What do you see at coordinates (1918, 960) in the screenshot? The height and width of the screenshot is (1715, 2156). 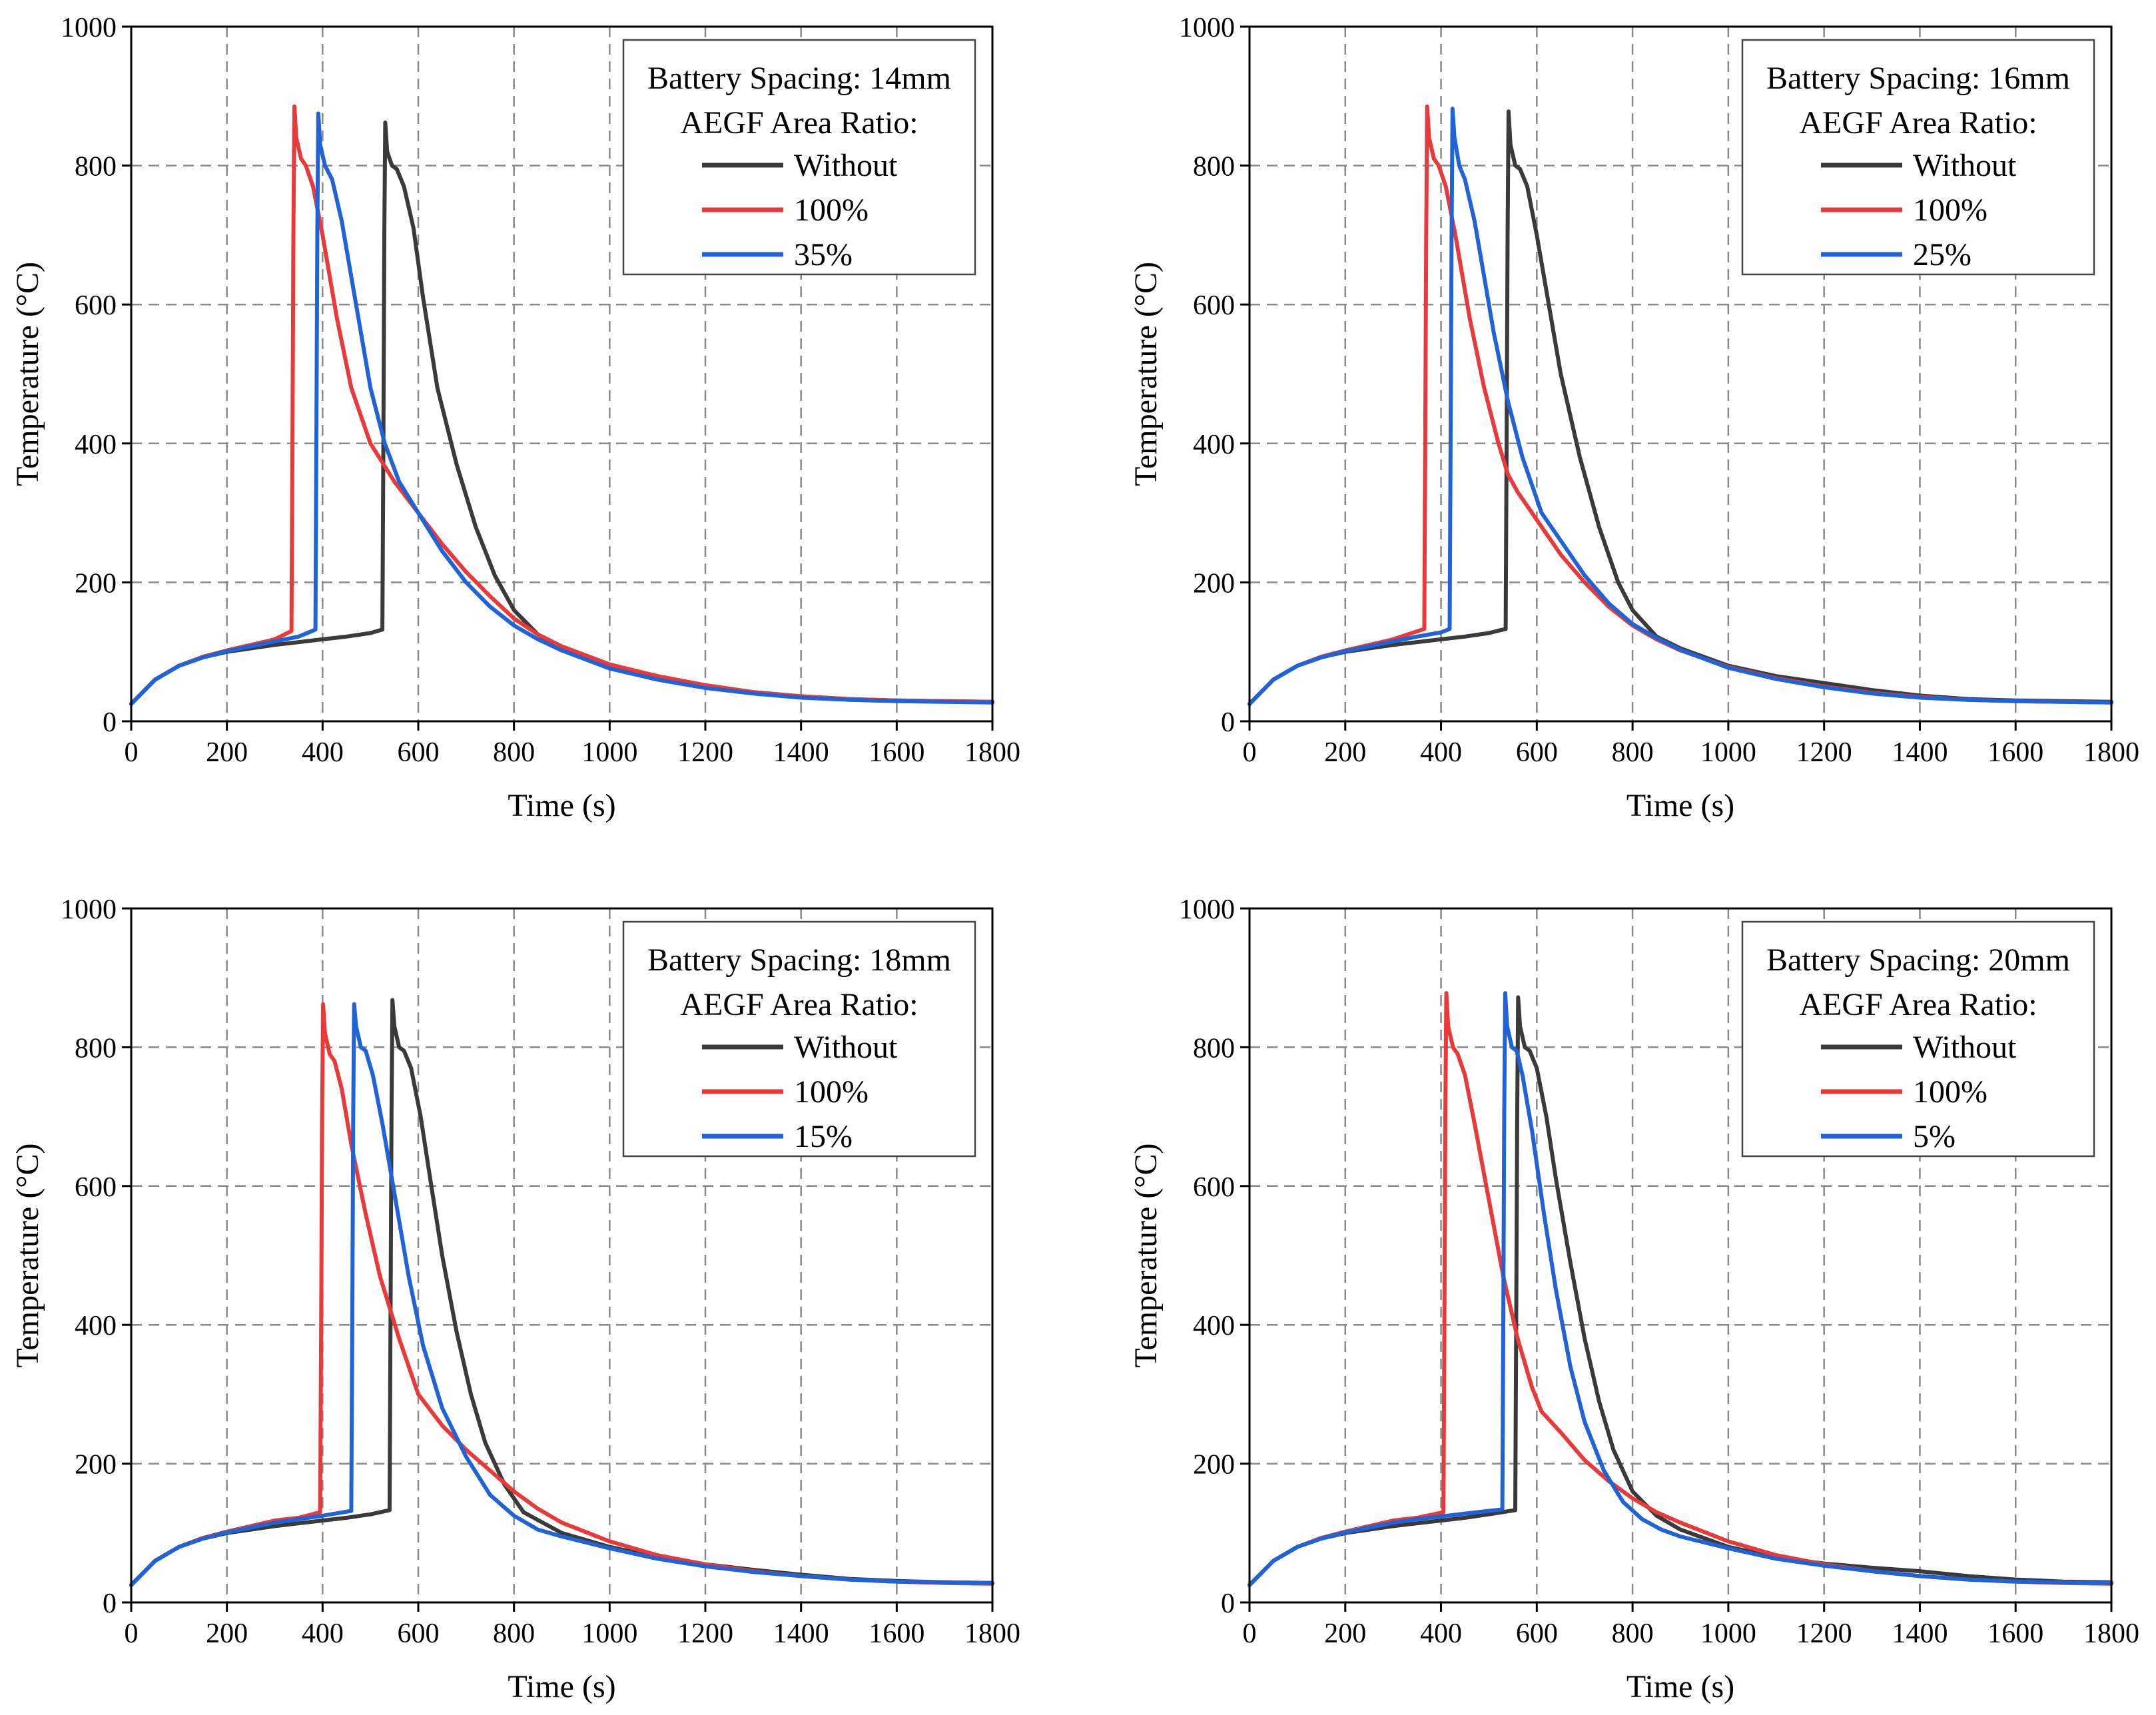 I see `legend-title: Battery Spacing: 20mm` at bounding box center [1918, 960].